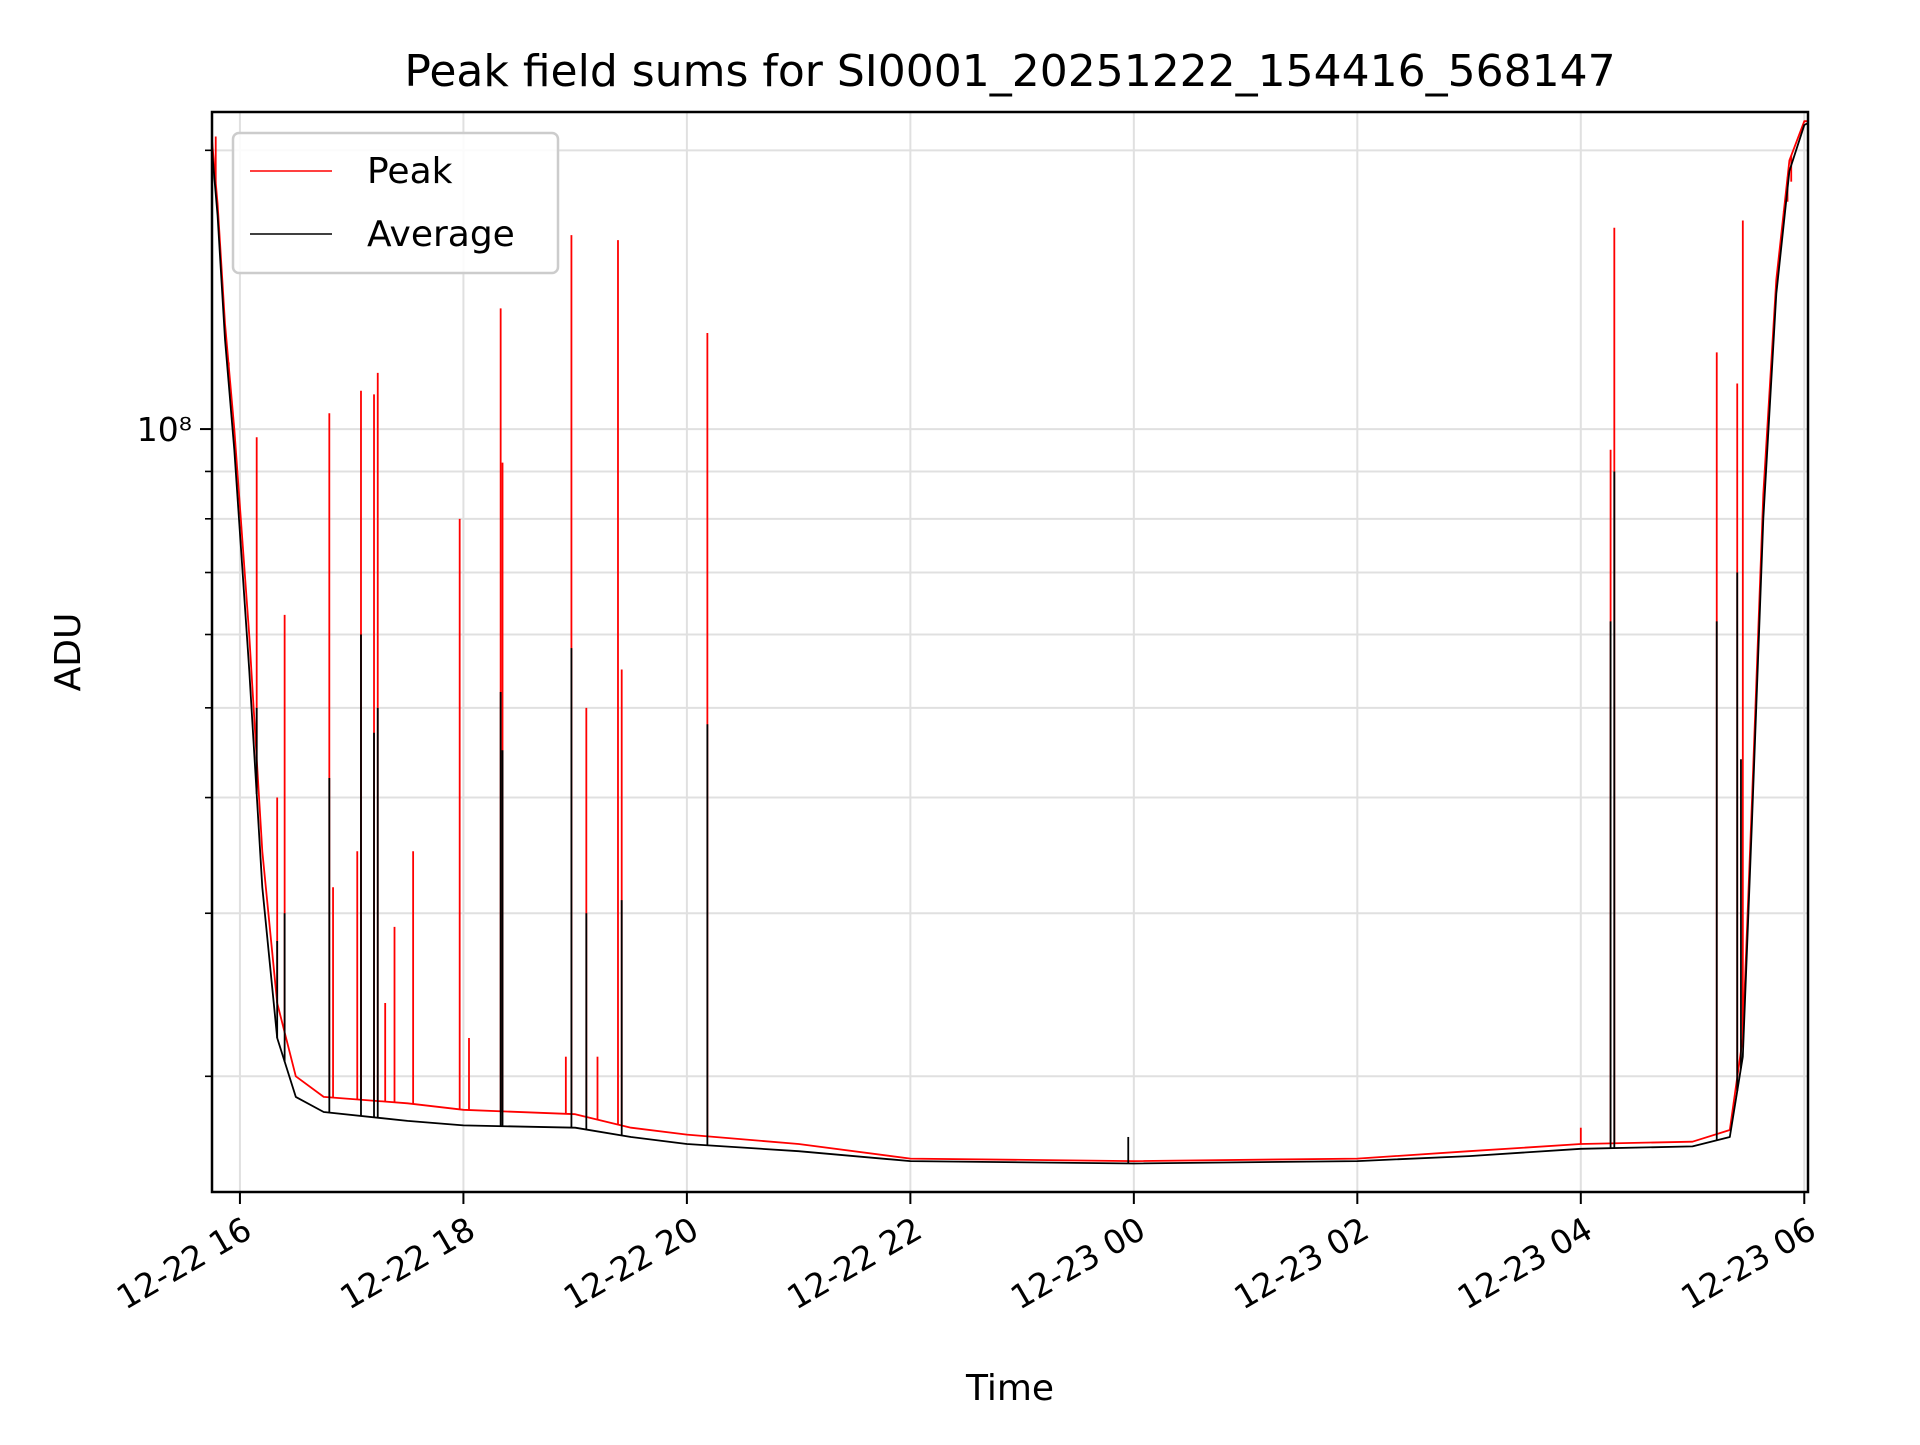  What do you see at coordinates (441, 234) in the screenshot?
I see `legend-label-average: Average` at bounding box center [441, 234].